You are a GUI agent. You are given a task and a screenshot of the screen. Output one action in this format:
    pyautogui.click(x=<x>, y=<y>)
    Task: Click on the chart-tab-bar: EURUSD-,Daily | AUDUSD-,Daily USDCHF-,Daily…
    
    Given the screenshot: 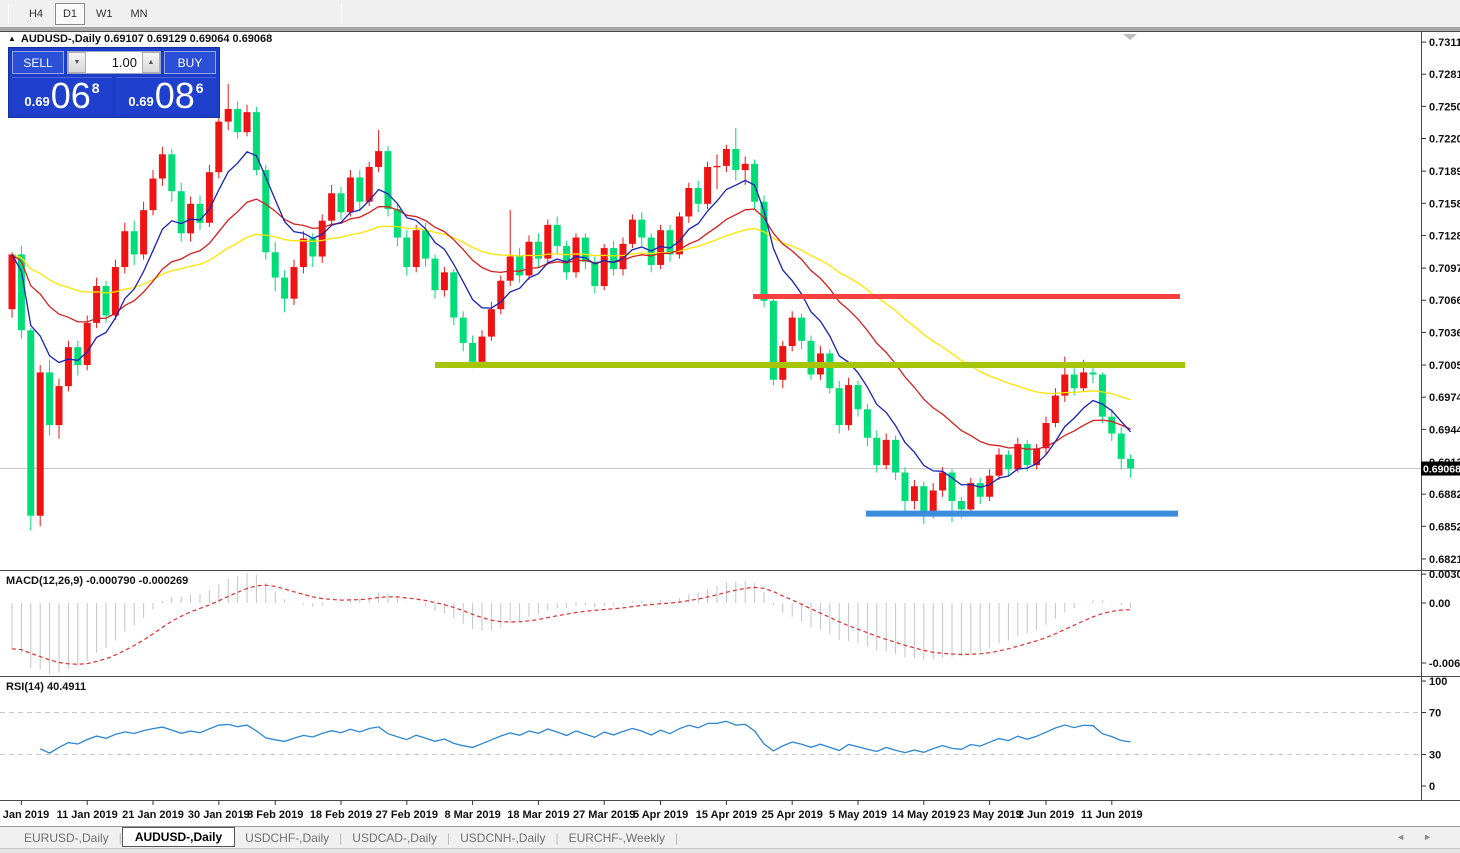 What is the action you would take?
    pyautogui.click(x=730, y=837)
    